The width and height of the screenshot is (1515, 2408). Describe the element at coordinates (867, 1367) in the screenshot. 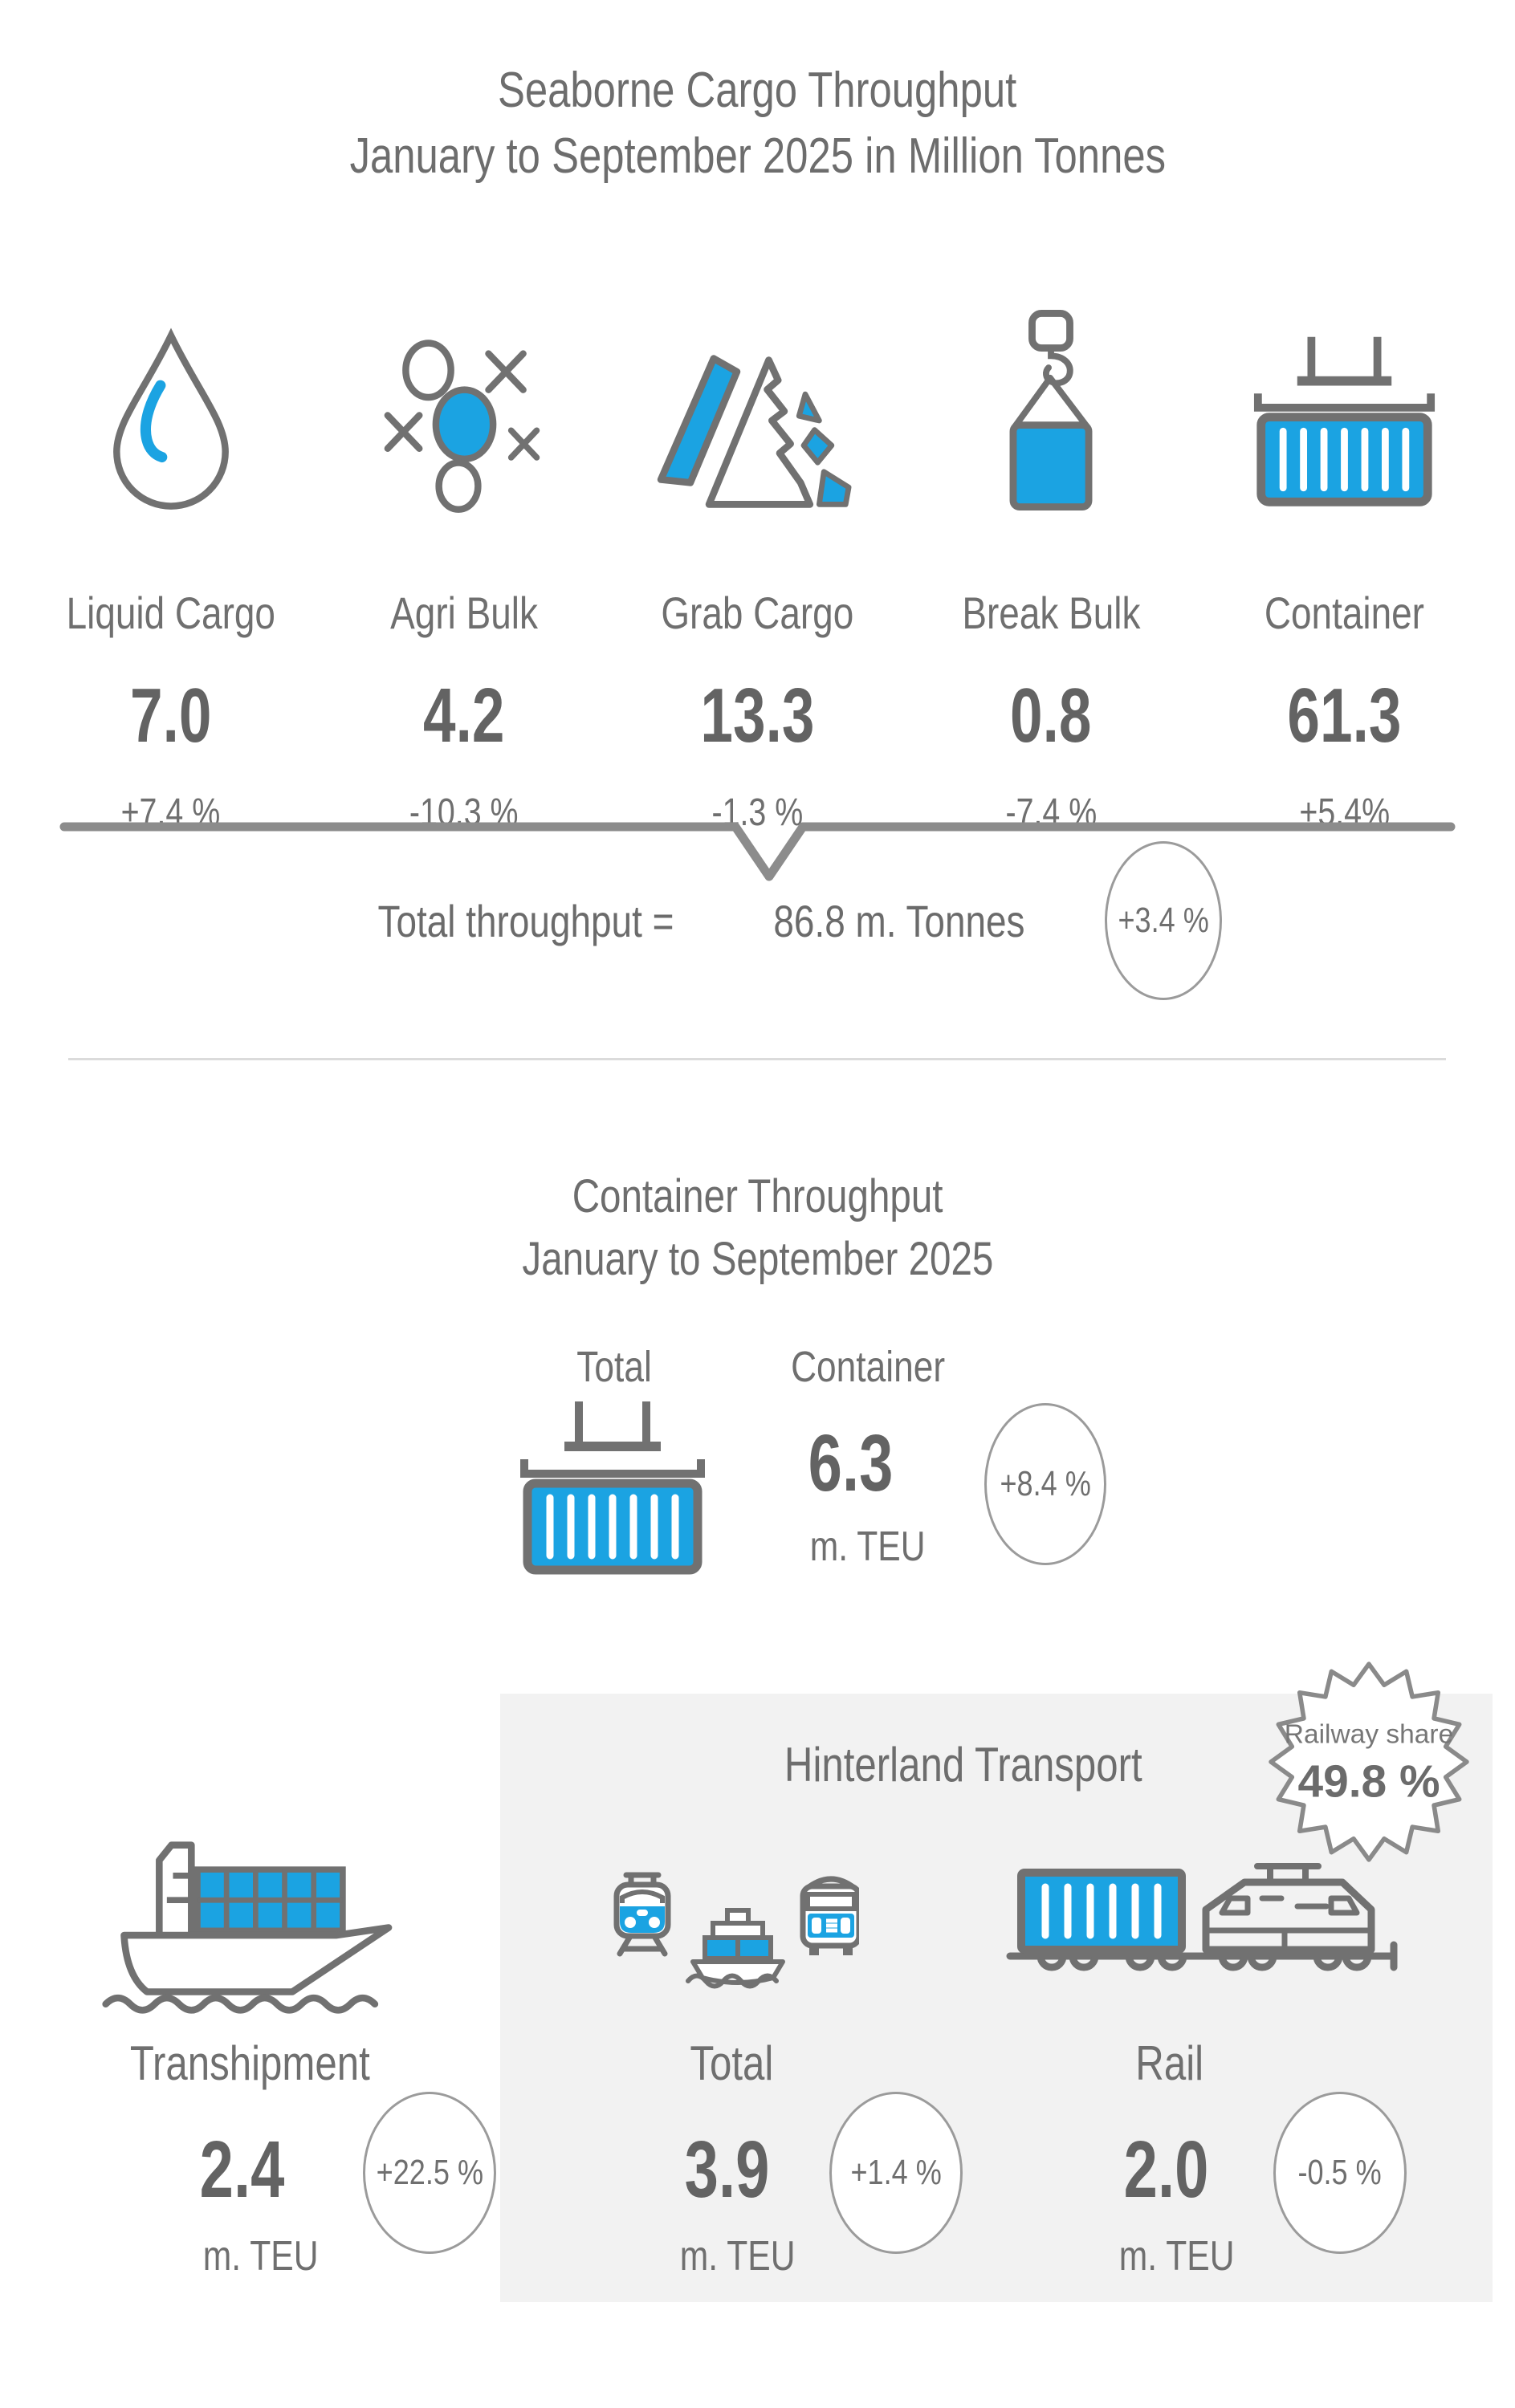

I see `container-label: Container` at that location.